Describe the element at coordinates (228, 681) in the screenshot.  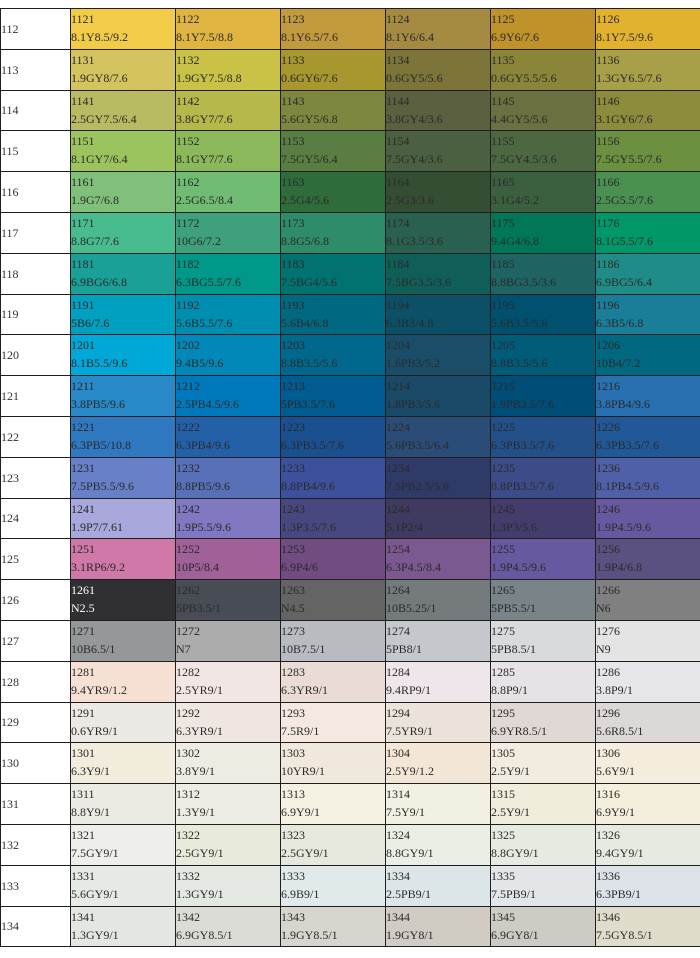
I see `color-swatch-cell: 1282 2.5YR9/1` at that location.